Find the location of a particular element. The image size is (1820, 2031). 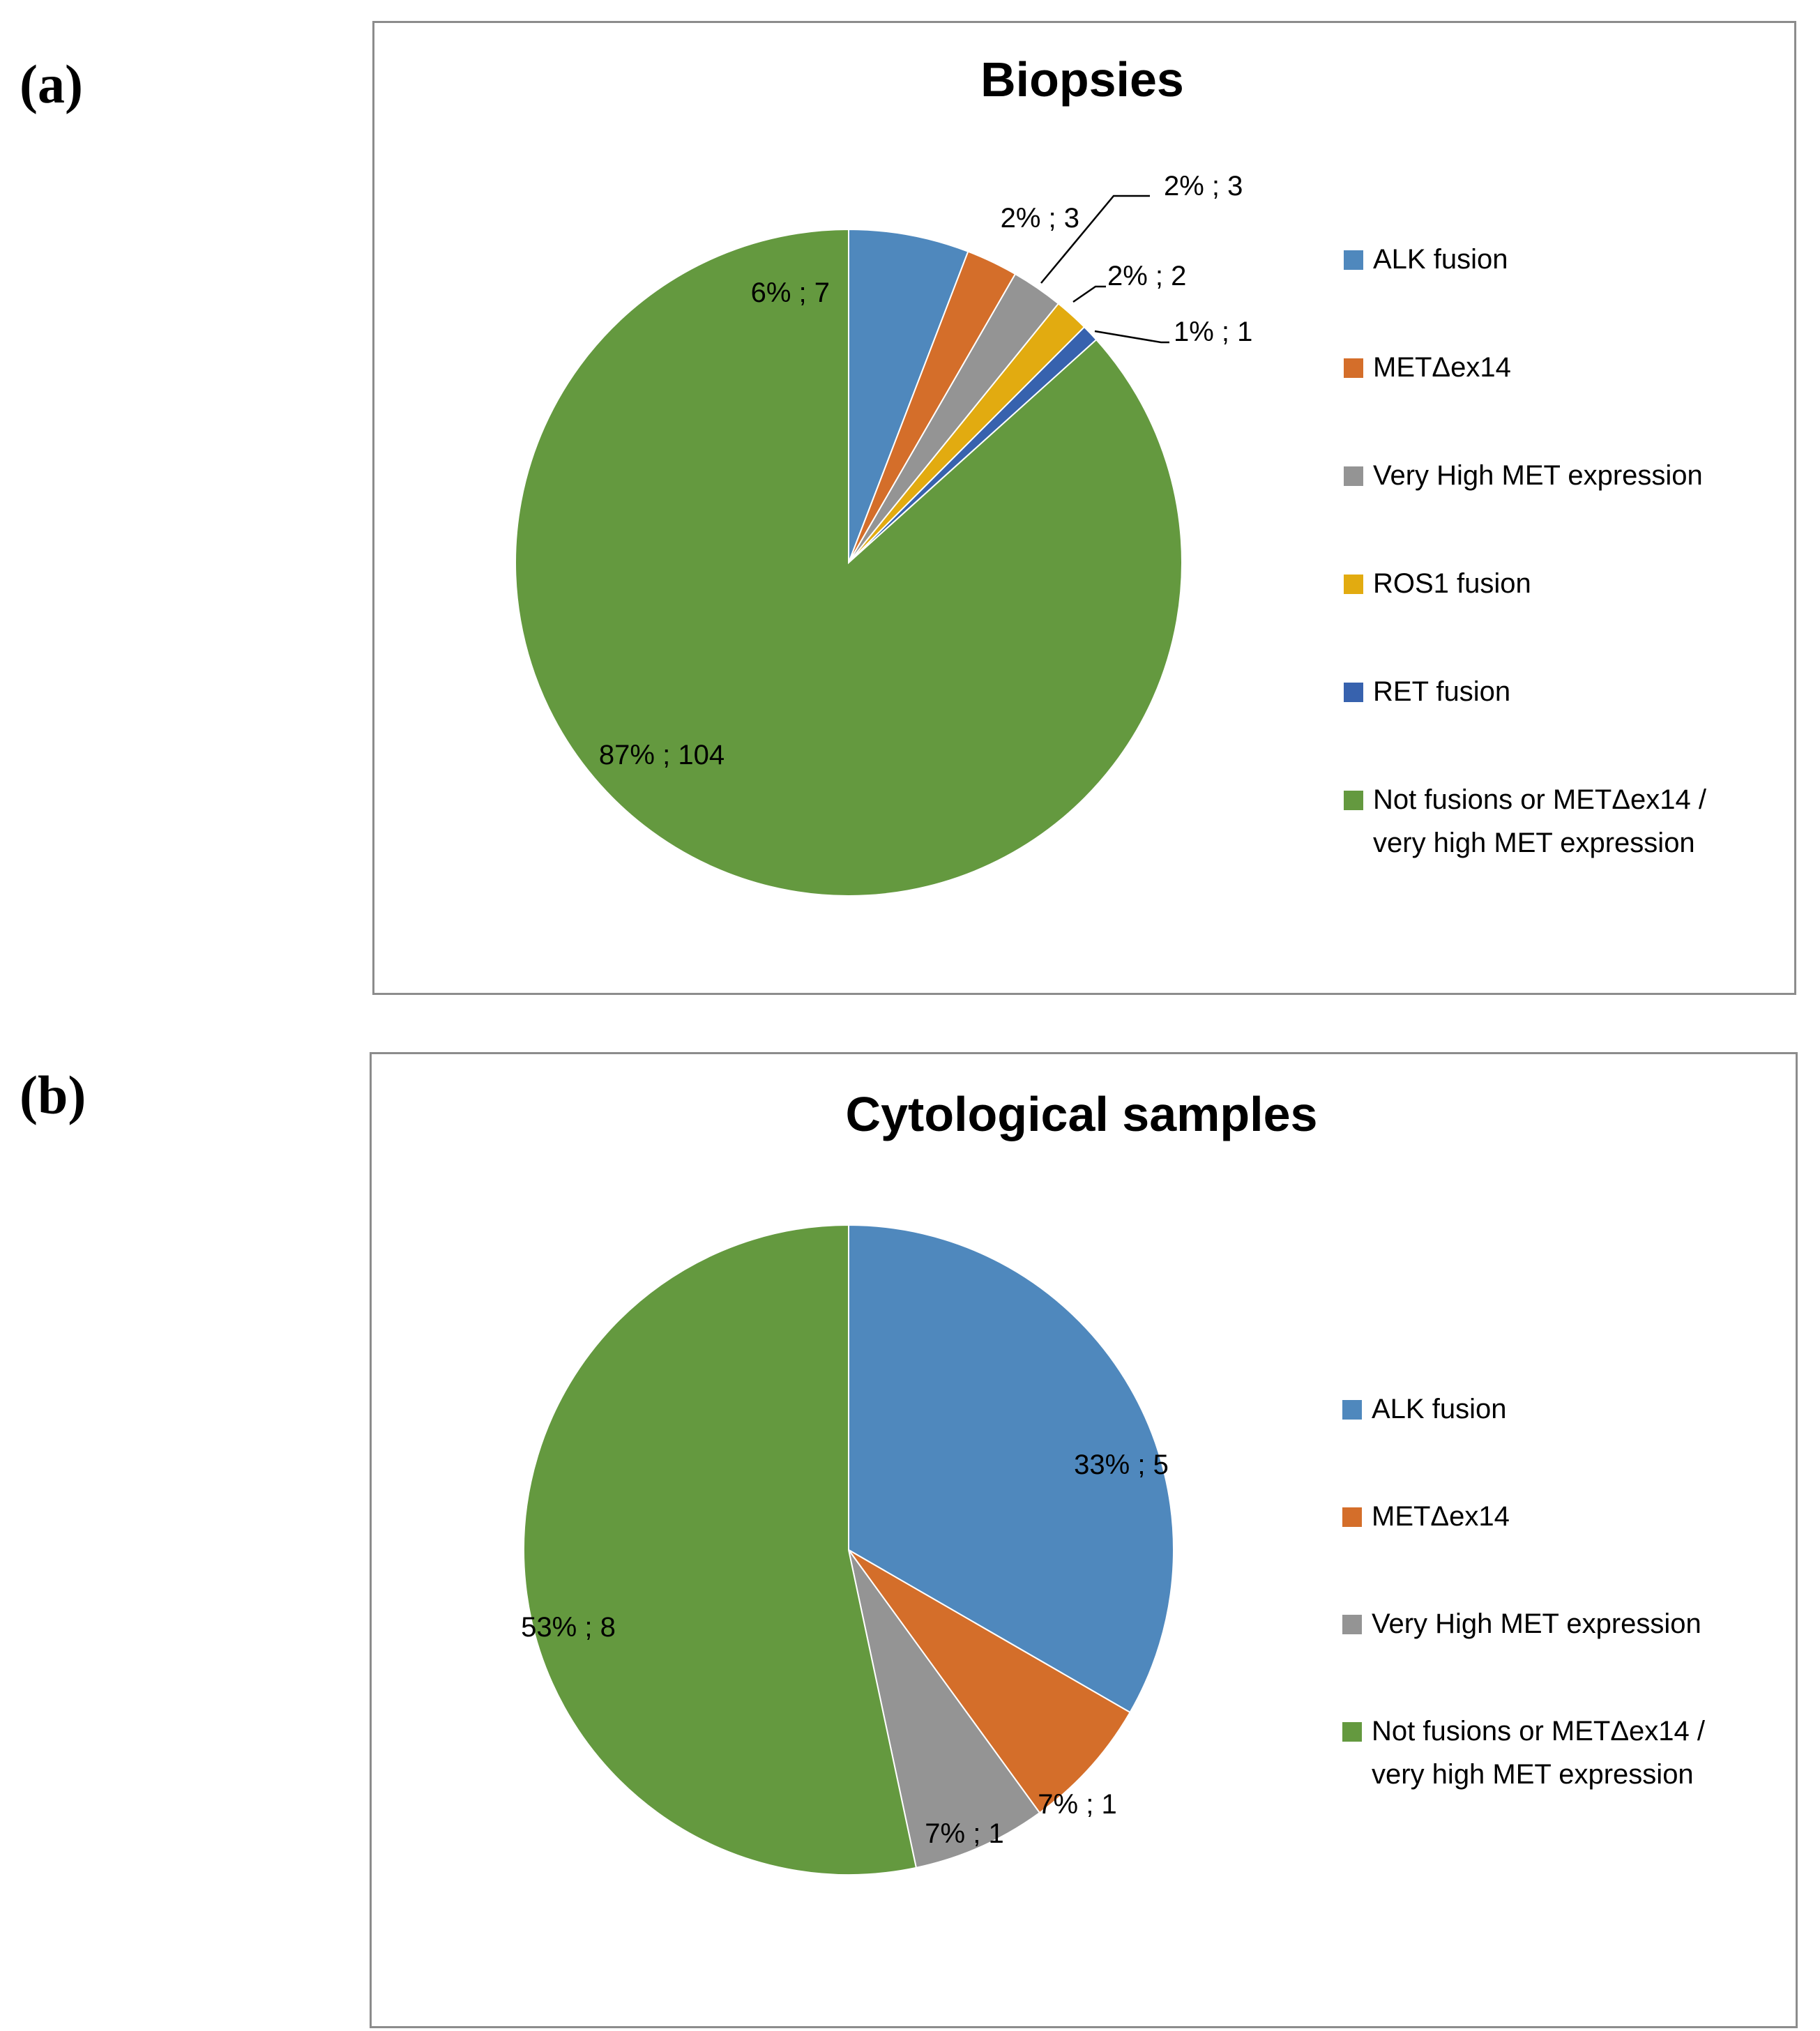

data-label-not-fusions-or-met-ex14-very-high-met-expression: 53% ; 8 is located at coordinates (568, 1627).